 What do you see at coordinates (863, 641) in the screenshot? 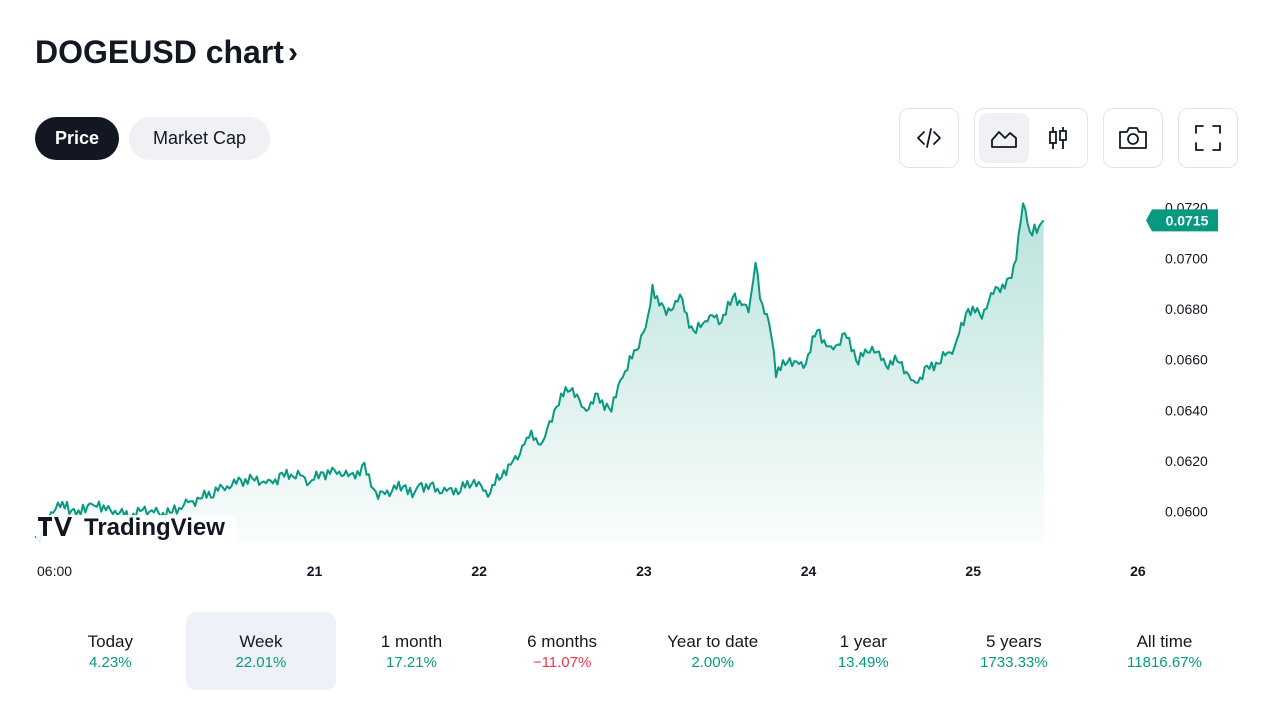
I see `period-label: 1 year` at bounding box center [863, 641].